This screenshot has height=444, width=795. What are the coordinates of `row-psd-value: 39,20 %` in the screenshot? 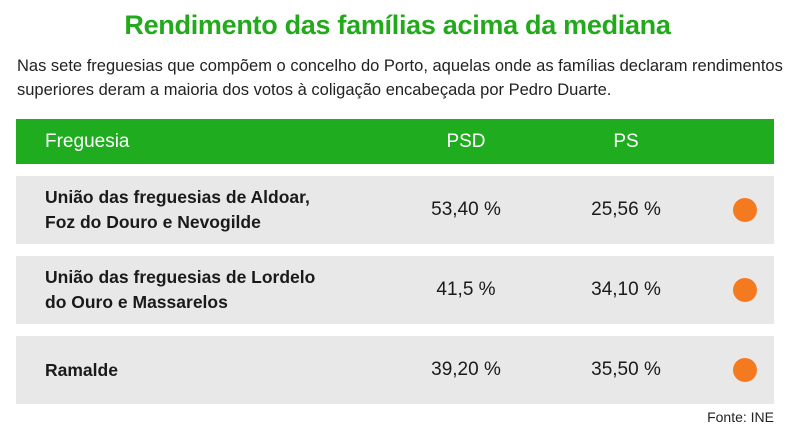 It's located at (466, 369).